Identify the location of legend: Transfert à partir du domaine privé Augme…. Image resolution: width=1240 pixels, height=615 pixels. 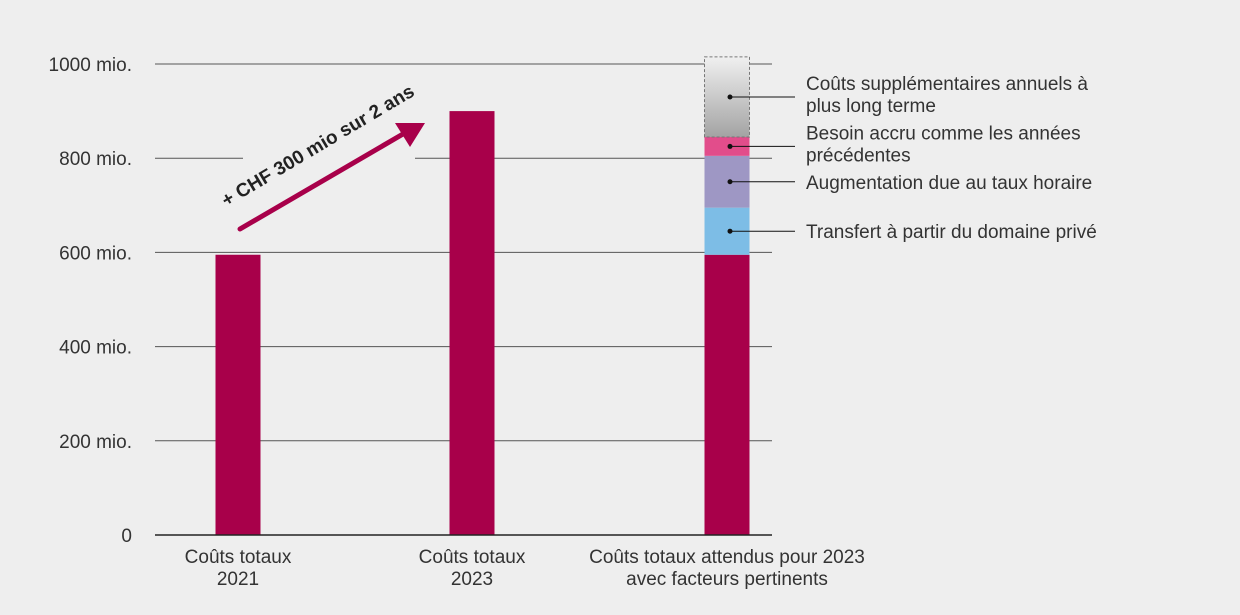
(912, 158).